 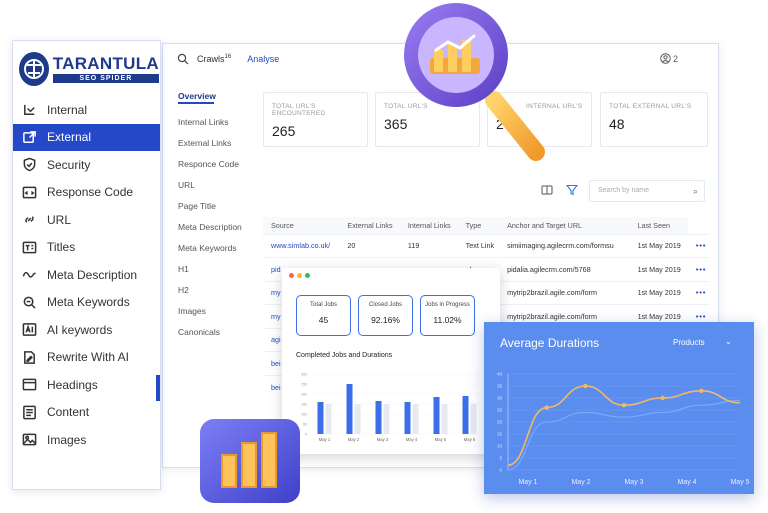 I want to click on user-menu: 2, so click(x=669, y=58).